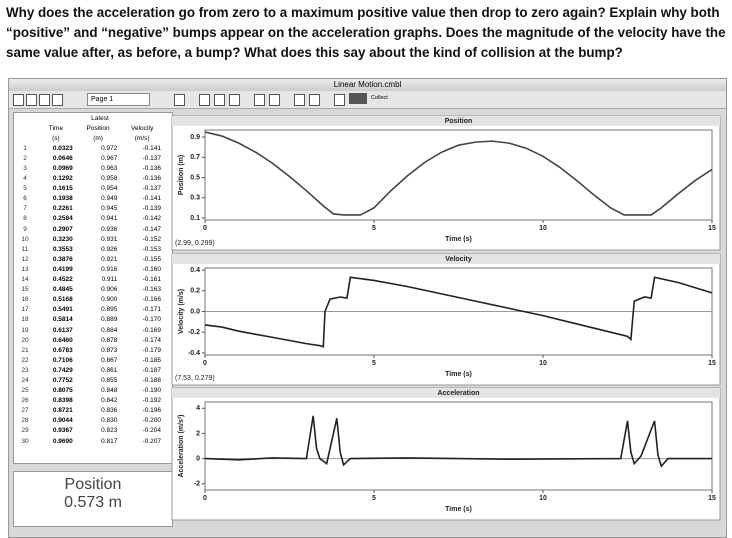 Image resolution: width=732 pixels, height=538 pixels. Describe the element at coordinates (219, 100) in the screenshot. I see `zoom-button` at that location.